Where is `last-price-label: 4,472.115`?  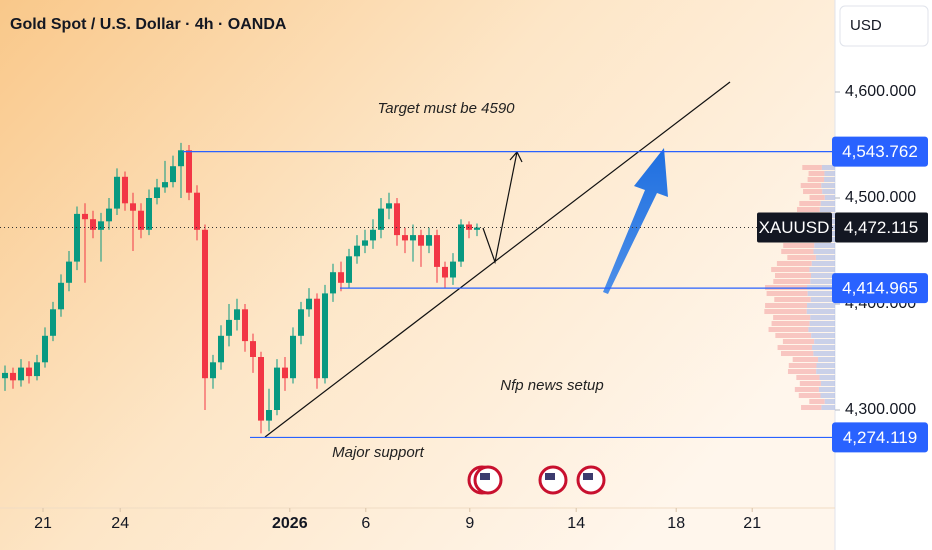 last-price-label: 4,472.115 is located at coordinates (881, 227).